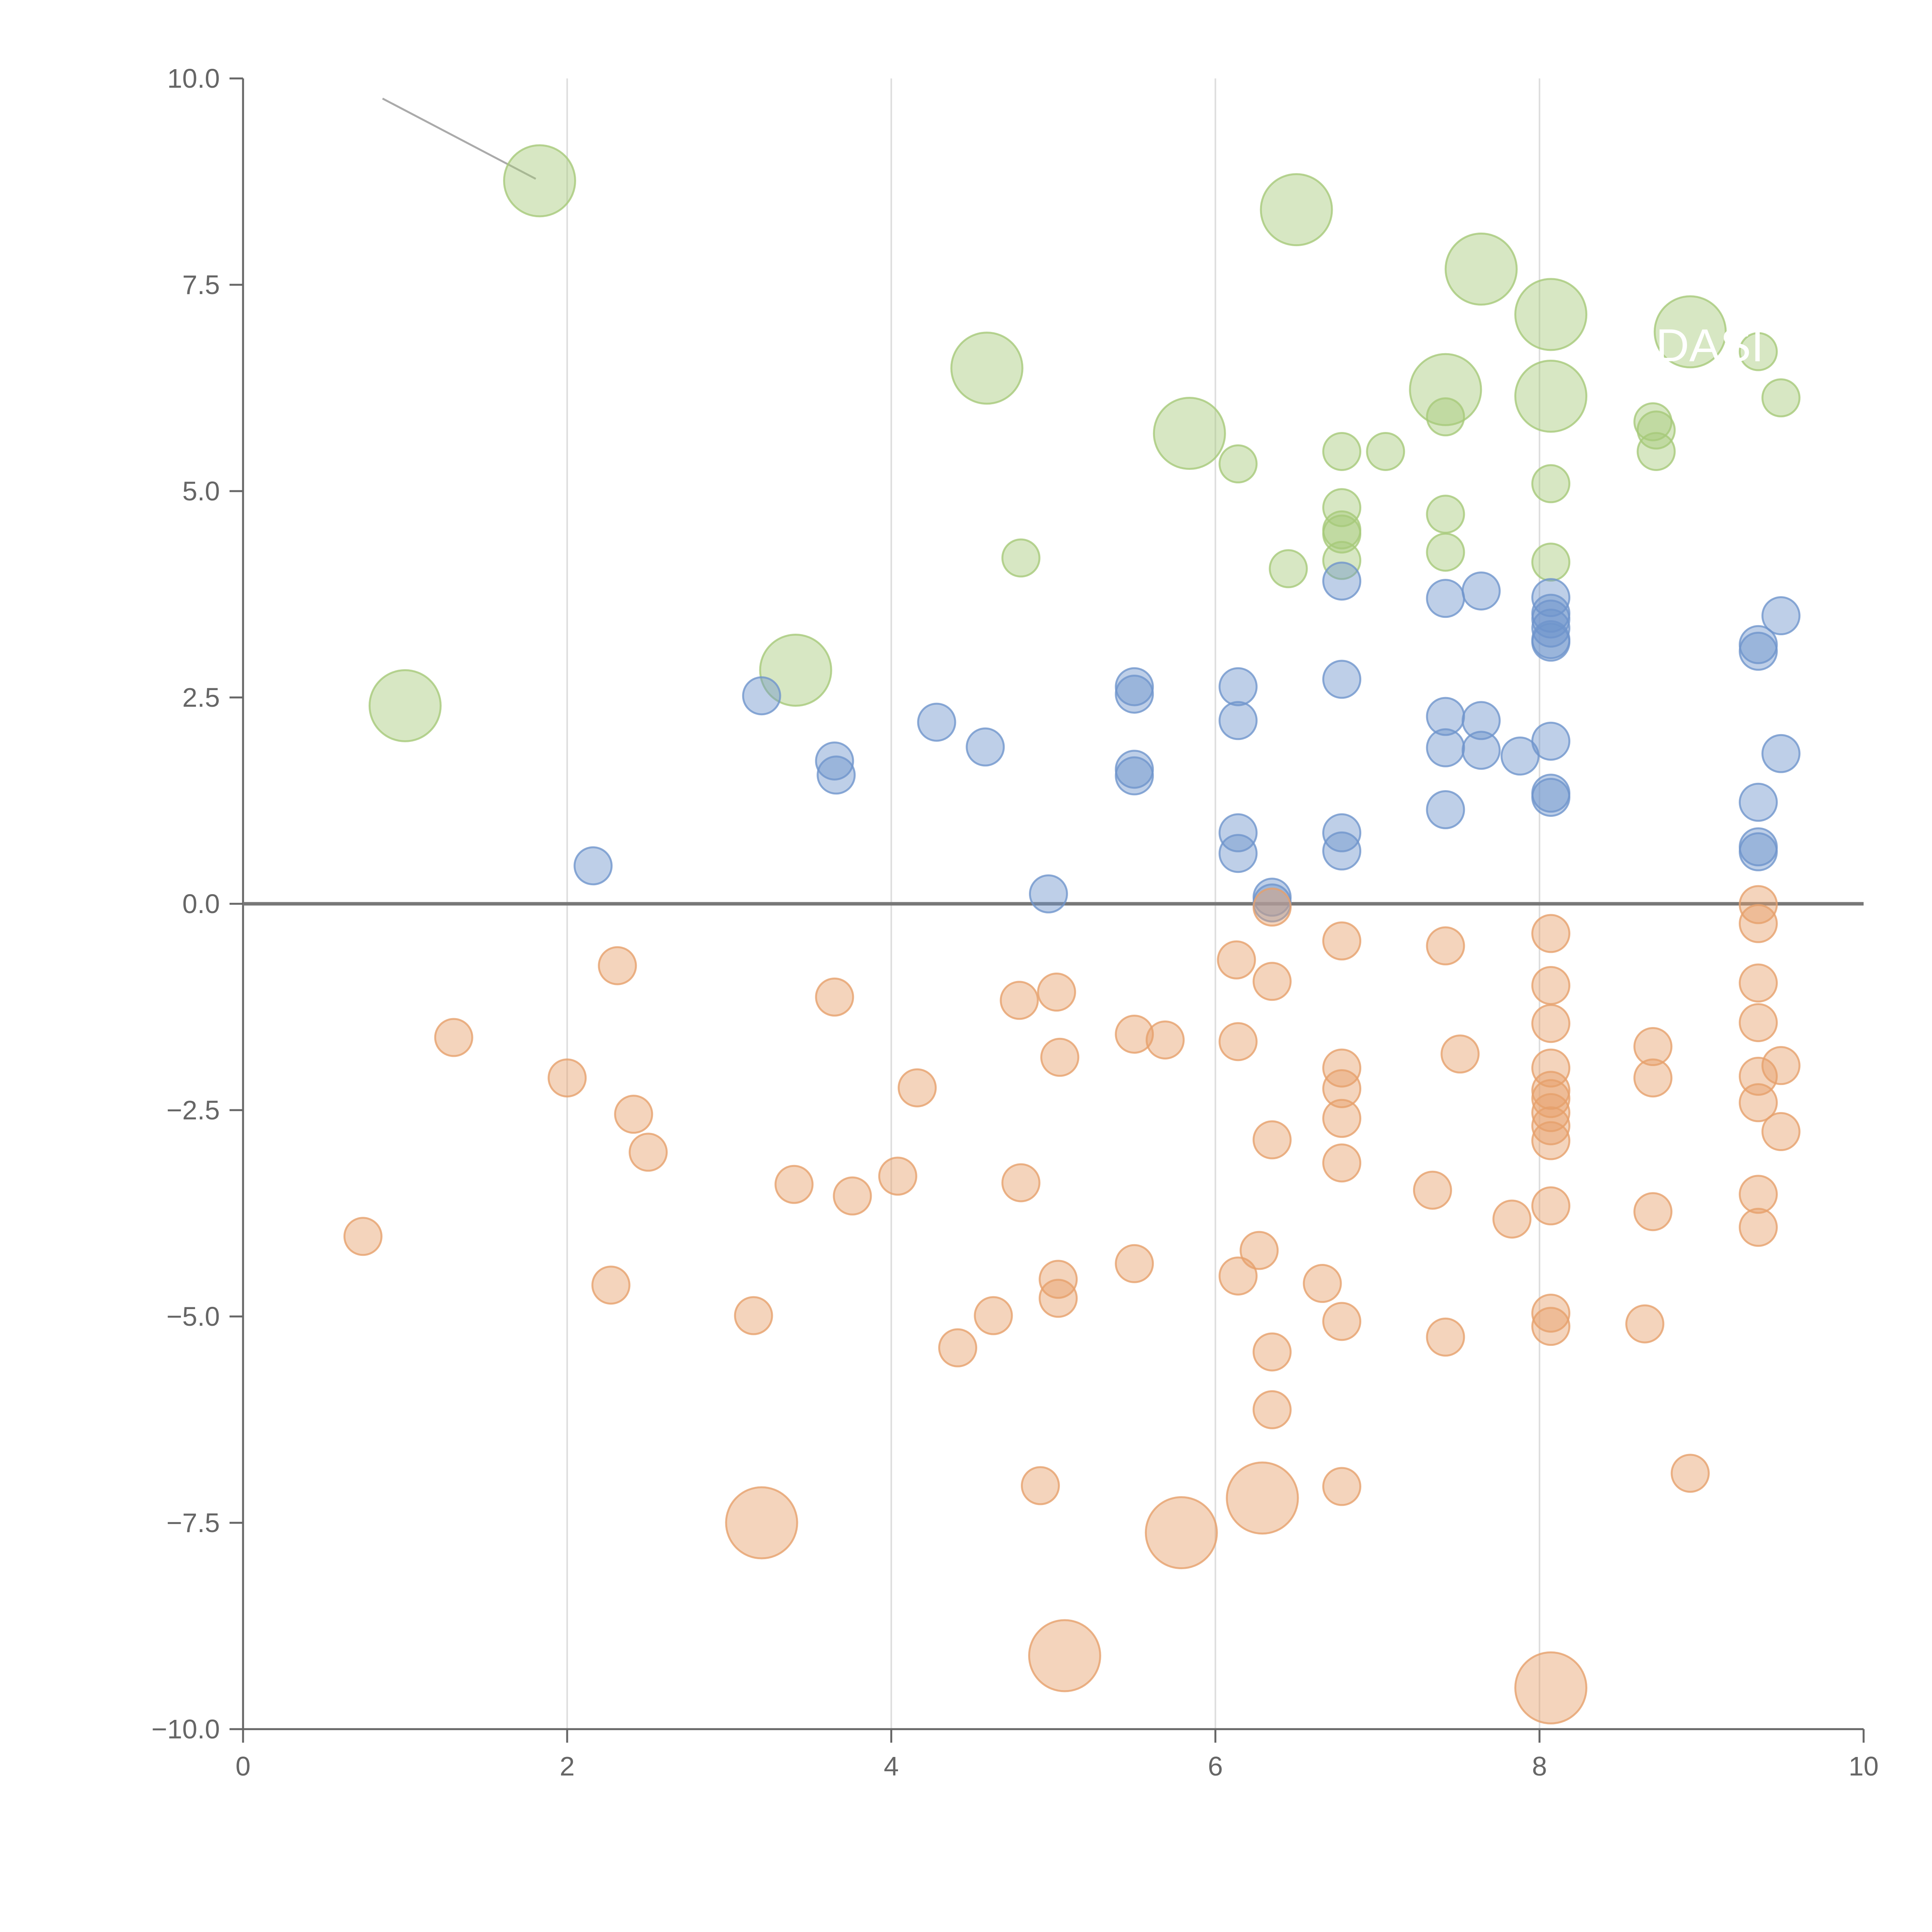 Image resolution: width=1932 pixels, height=1932 pixels. Describe the element at coordinates (193, 1317) in the screenshot. I see `y-tick-label: −5.0` at that location.